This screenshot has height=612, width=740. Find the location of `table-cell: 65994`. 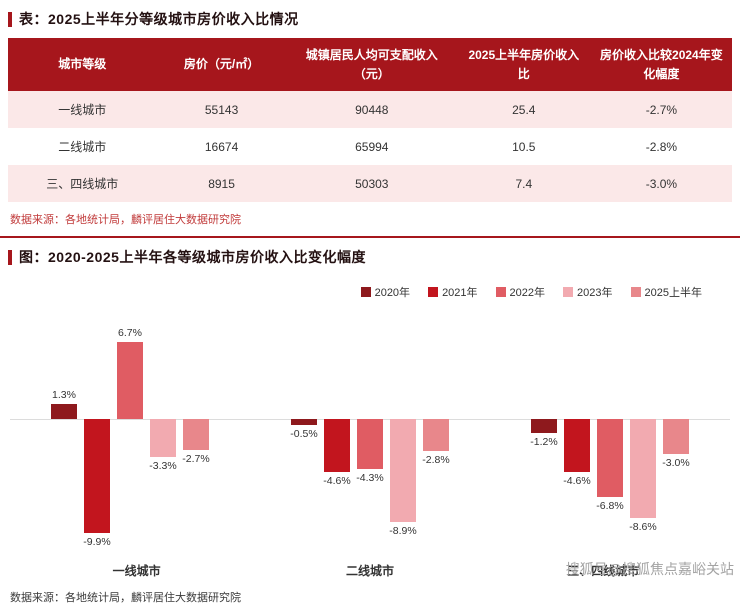

table-cell: 65994 is located at coordinates (372, 146).